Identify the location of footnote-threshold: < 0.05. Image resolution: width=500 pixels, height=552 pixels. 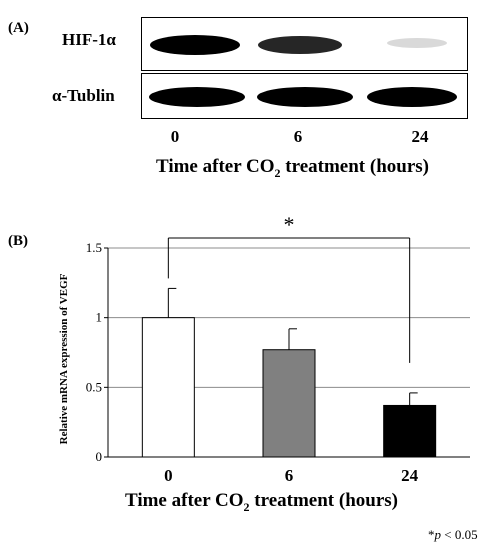
(459, 534).